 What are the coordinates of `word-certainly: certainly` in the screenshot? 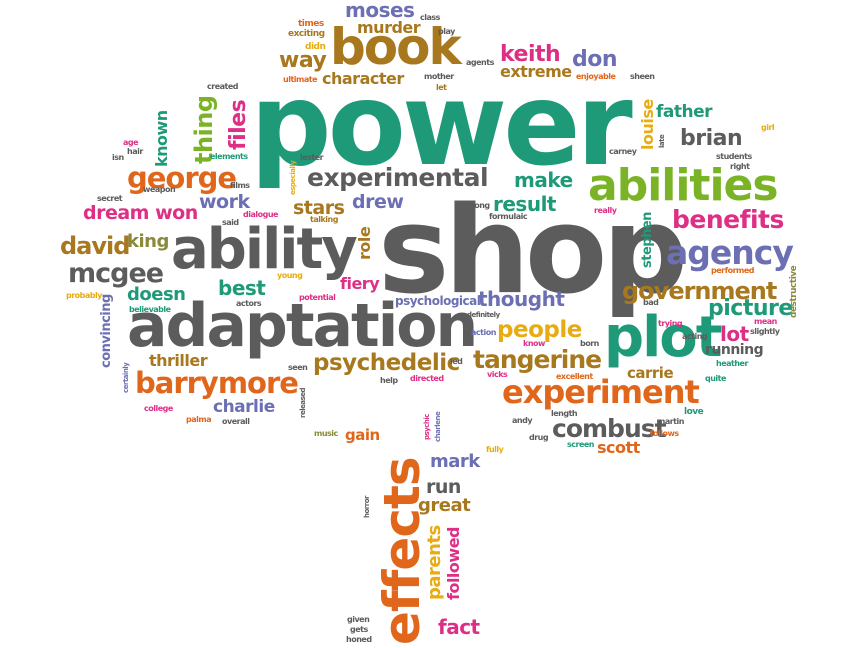 It's located at (126, 377).